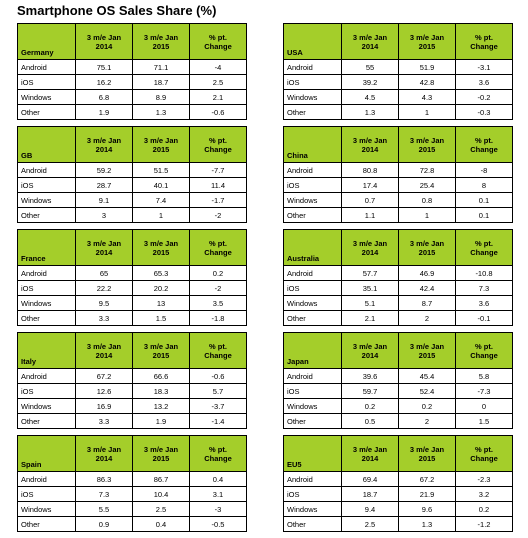  Describe the element at coordinates (161, 479) in the screenshot. I see `share-2015: 86.7` at that location.